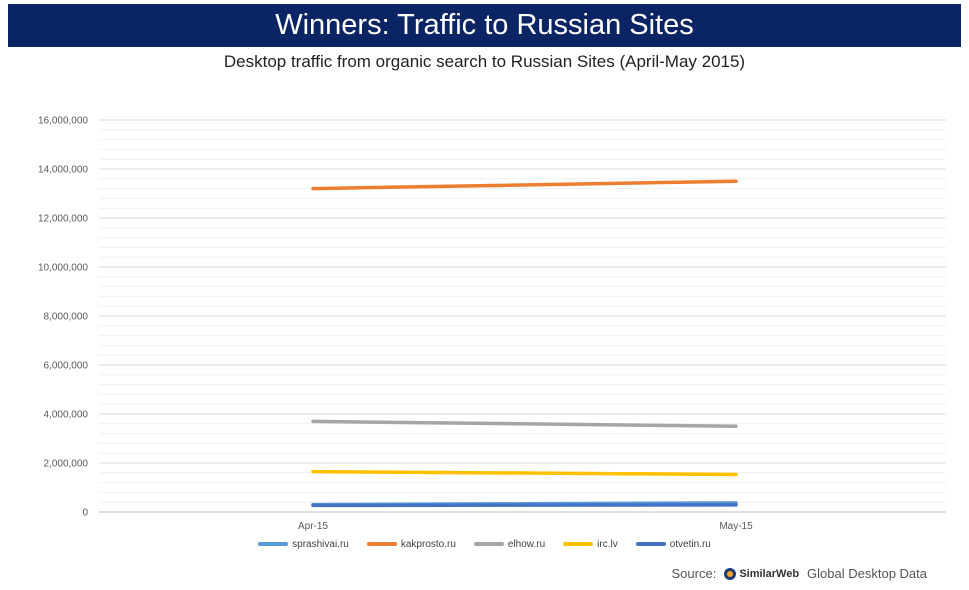  Describe the element at coordinates (526, 544) in the screenshot. I see `legend-label: elhow.ru` at that location.